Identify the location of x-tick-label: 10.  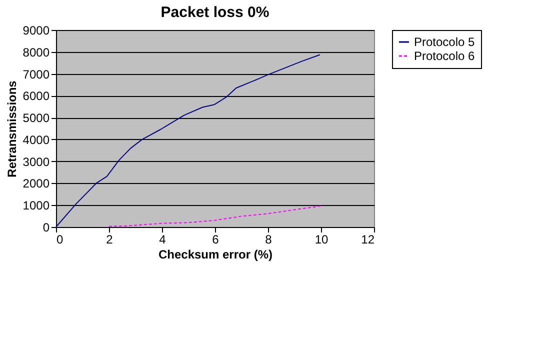
(321, 239).